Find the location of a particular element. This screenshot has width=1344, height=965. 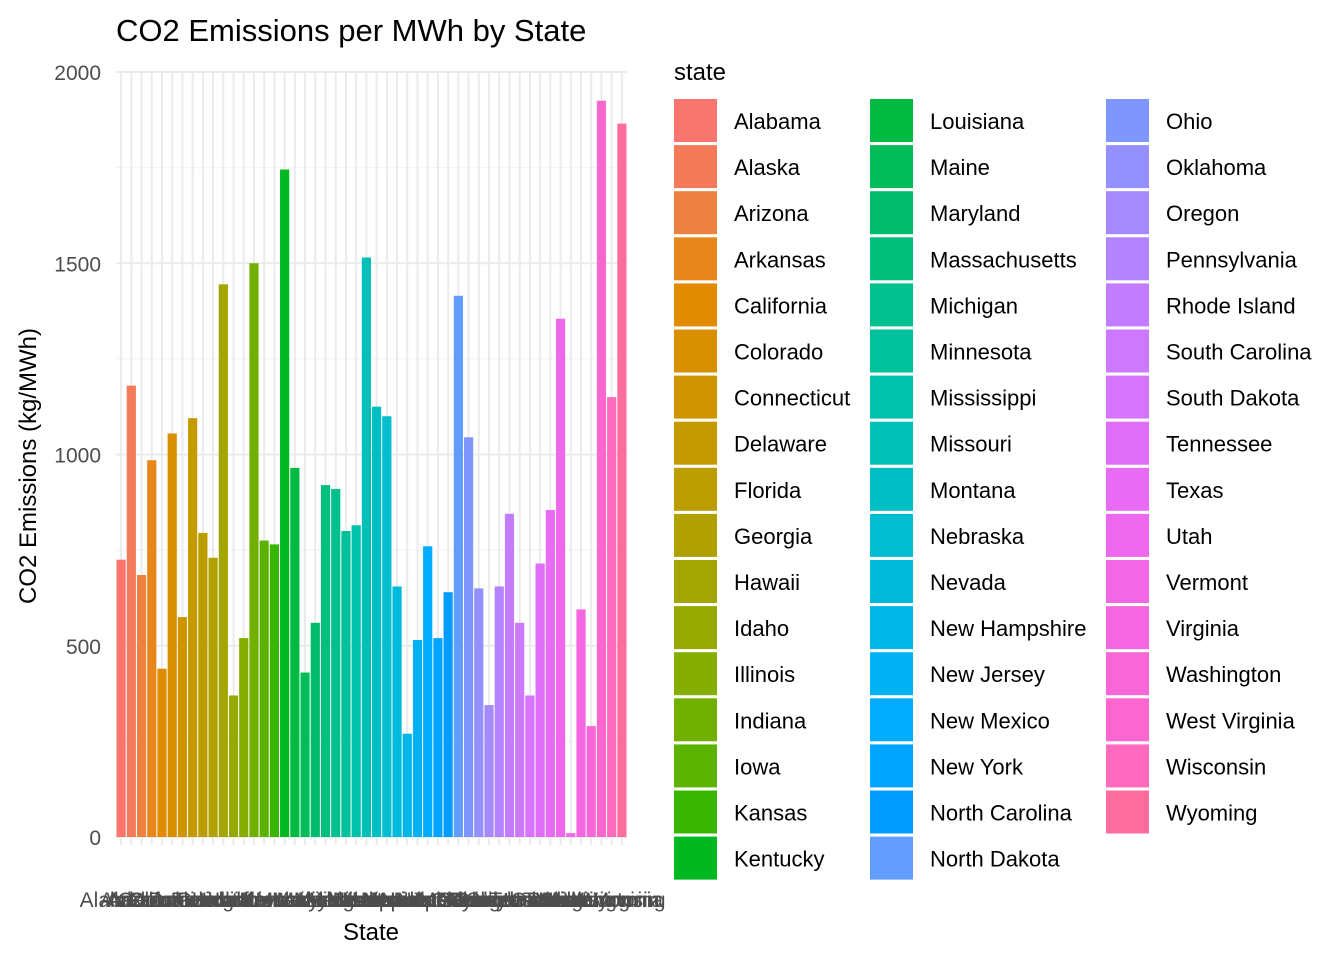

y-tick-label: 500 is located at coordinates (83, 647).